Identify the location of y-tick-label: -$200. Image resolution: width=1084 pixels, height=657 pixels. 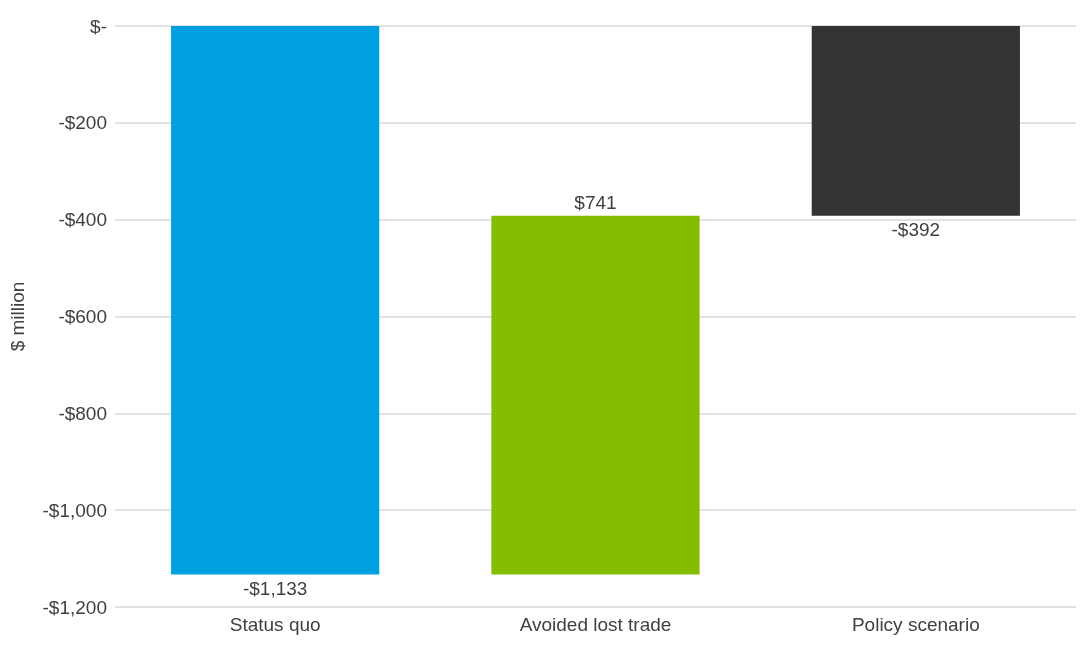
(82, 123).